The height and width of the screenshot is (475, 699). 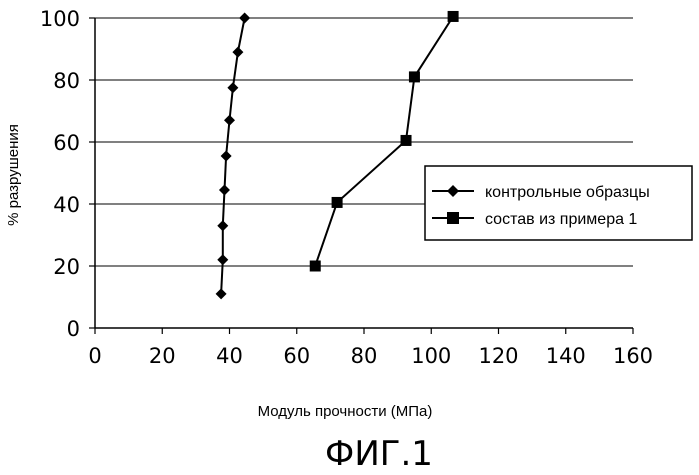 What do you see at coordinates (73, 329) in the screenshot?
I see `y-tick-label: 0` at bounding box center [73, 329].